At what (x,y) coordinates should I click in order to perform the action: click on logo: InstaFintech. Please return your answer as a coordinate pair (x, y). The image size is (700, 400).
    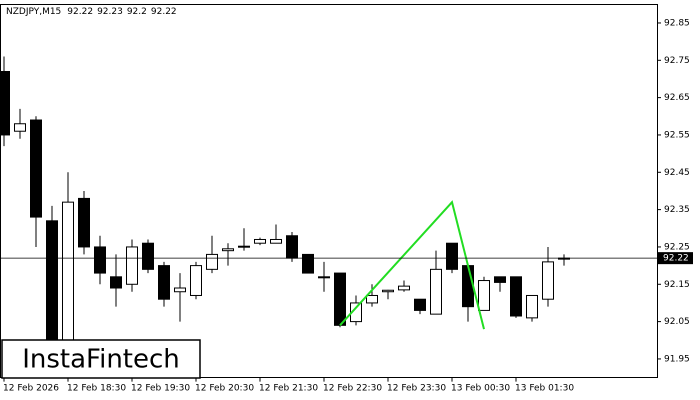
    Looking at the image, I should click on (101, 360).